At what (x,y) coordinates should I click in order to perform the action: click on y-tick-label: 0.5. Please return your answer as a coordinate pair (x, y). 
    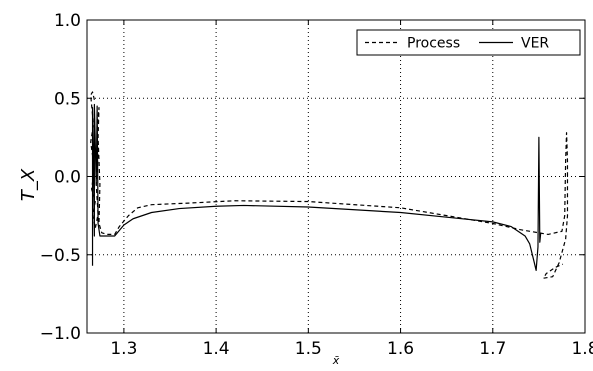
    Looking at the image, I should click on (67, 99).